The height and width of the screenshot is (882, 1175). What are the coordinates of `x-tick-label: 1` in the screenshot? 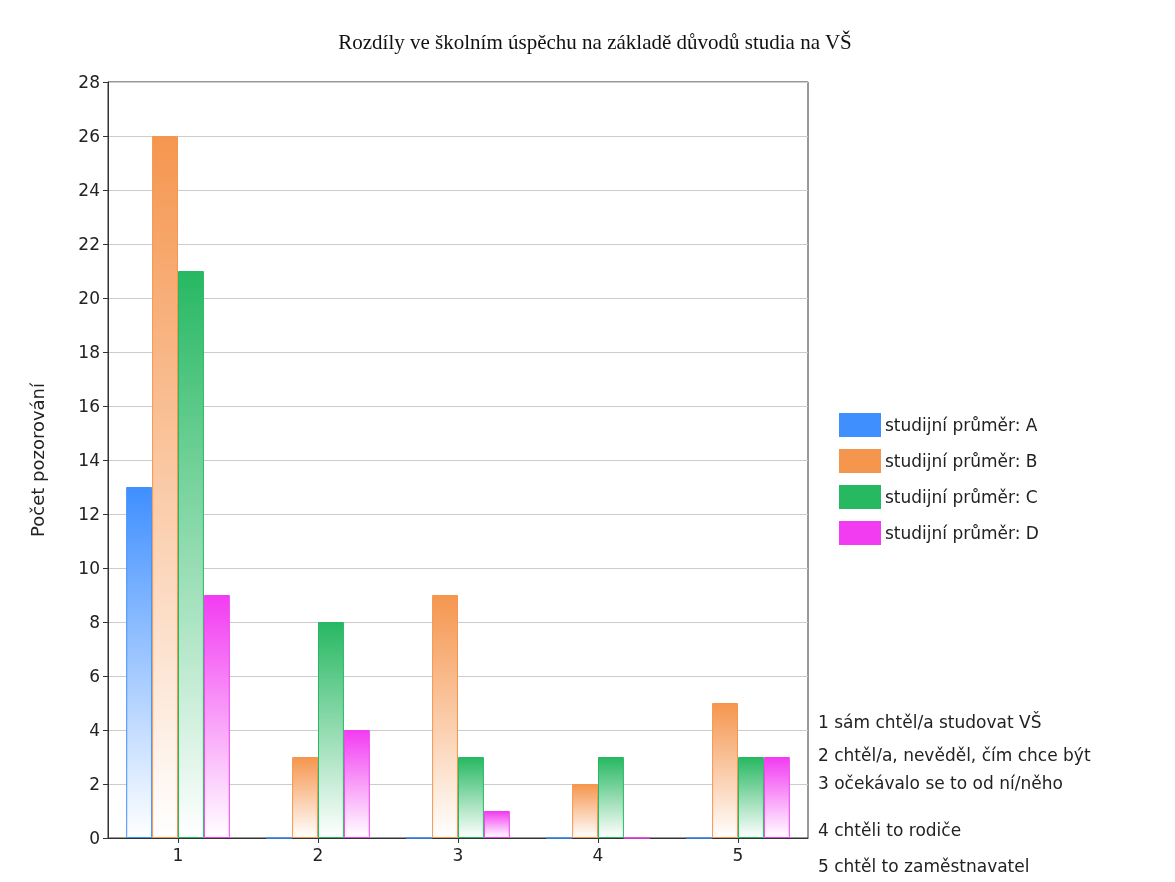 It's located at (178, 854).